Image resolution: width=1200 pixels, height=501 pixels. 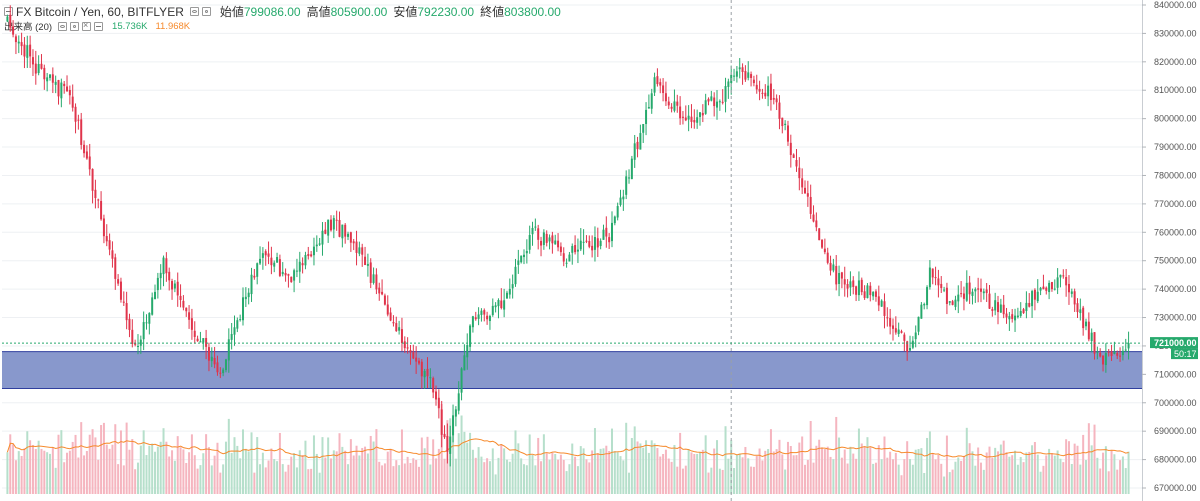 I want to click on settings-icon, so click(x=206, y=11).